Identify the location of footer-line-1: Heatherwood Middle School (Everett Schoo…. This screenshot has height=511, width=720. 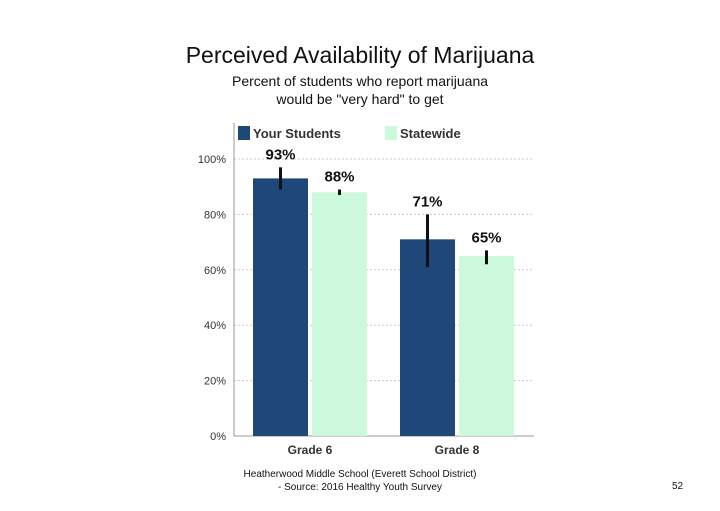
(360, 474).